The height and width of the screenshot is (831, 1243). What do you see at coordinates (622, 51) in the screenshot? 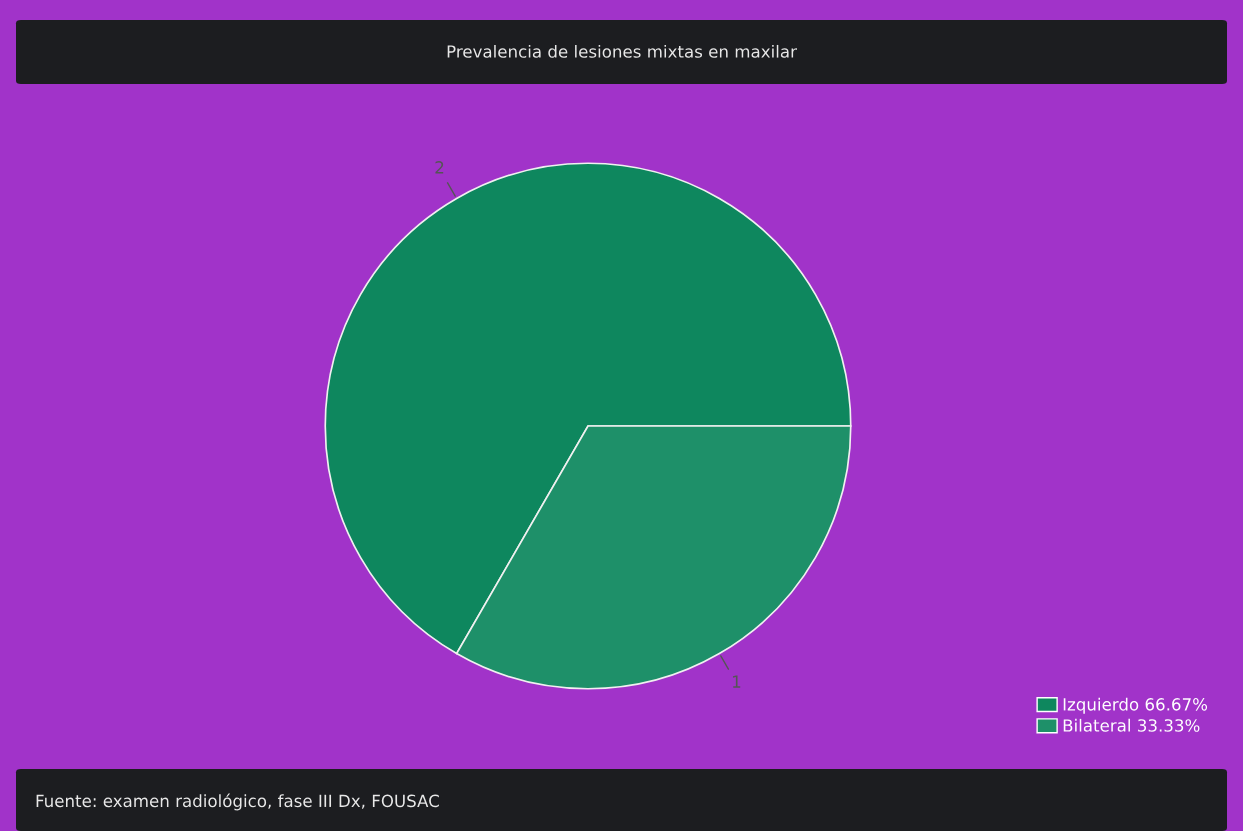
I see `chart-title: Prevalencia de lesiones mixtas en maxilar` at bounding box center [622, 51].